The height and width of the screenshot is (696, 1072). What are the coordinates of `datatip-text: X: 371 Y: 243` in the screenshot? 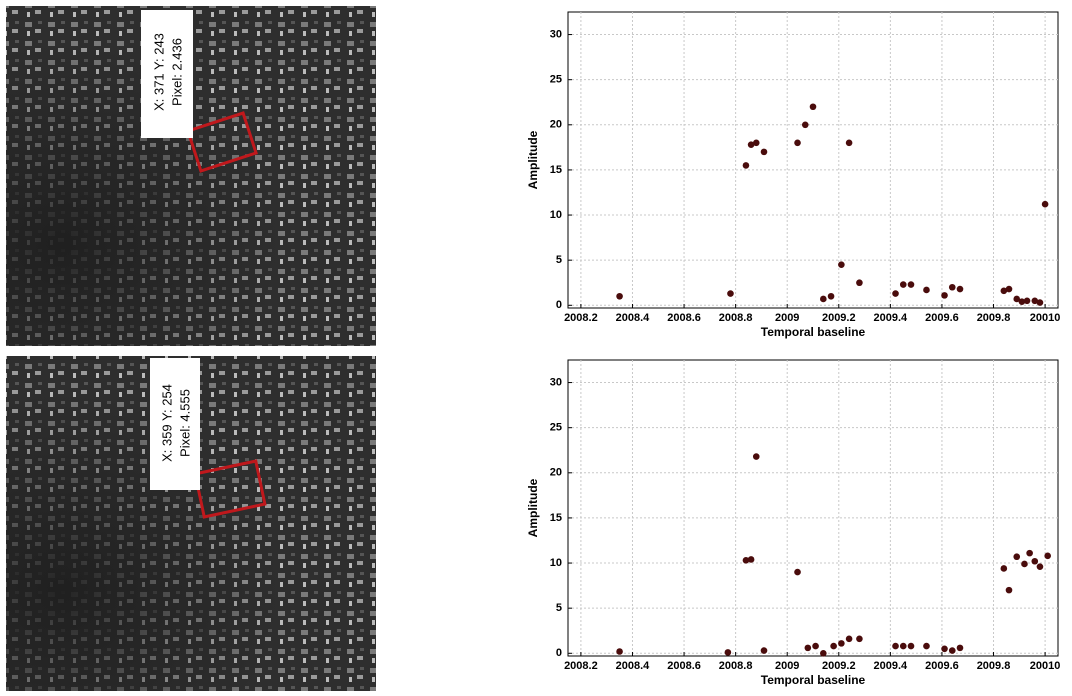 It's located at (158, 72).